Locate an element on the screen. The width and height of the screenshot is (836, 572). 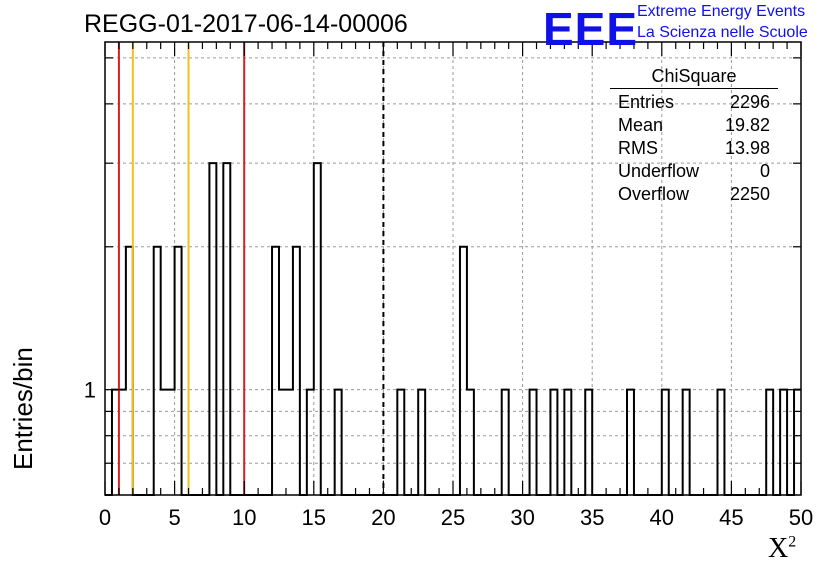
stats-label: Underflow is located at coordinates (659, 171).